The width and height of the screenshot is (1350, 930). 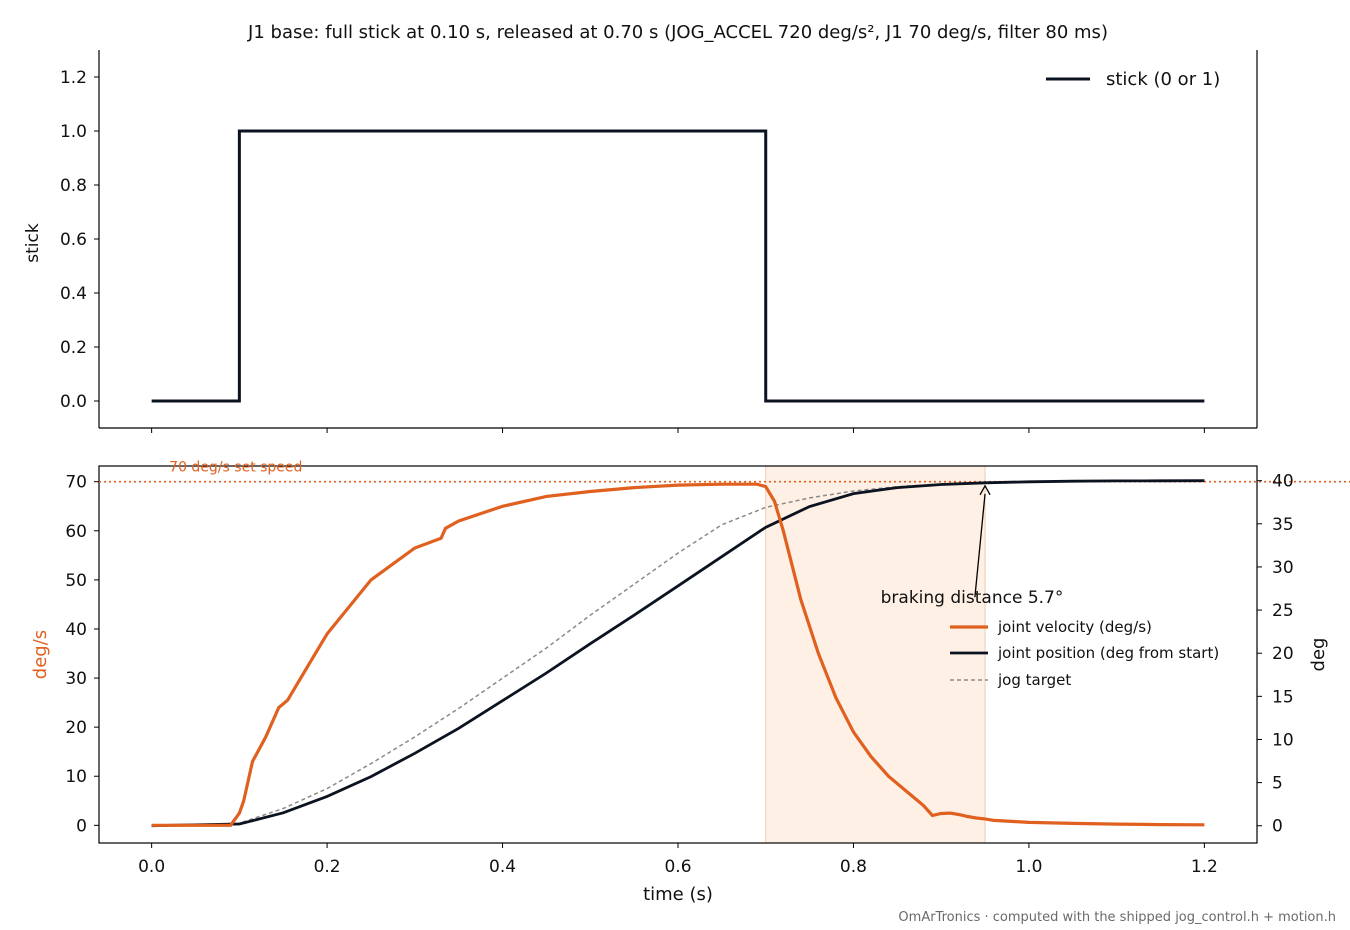 What do you see at coordinates (1204, 867) in the screenshot?
I see `time-xtick-label: 1.2` at bounding box center [1204, 867].